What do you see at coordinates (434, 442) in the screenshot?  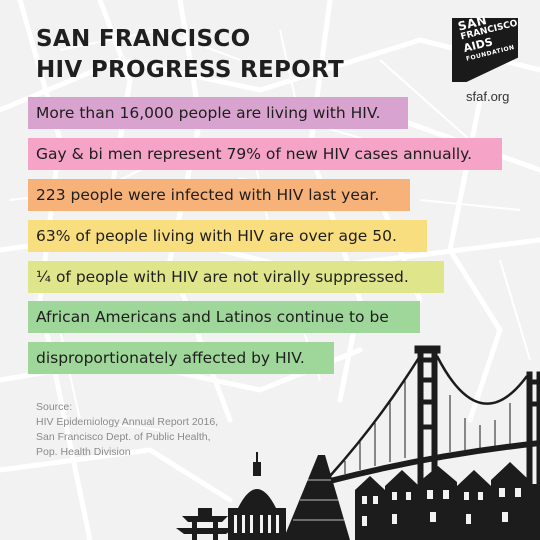 I see `golden-gate-bridge-illustration` at bounding box center [434, 442].